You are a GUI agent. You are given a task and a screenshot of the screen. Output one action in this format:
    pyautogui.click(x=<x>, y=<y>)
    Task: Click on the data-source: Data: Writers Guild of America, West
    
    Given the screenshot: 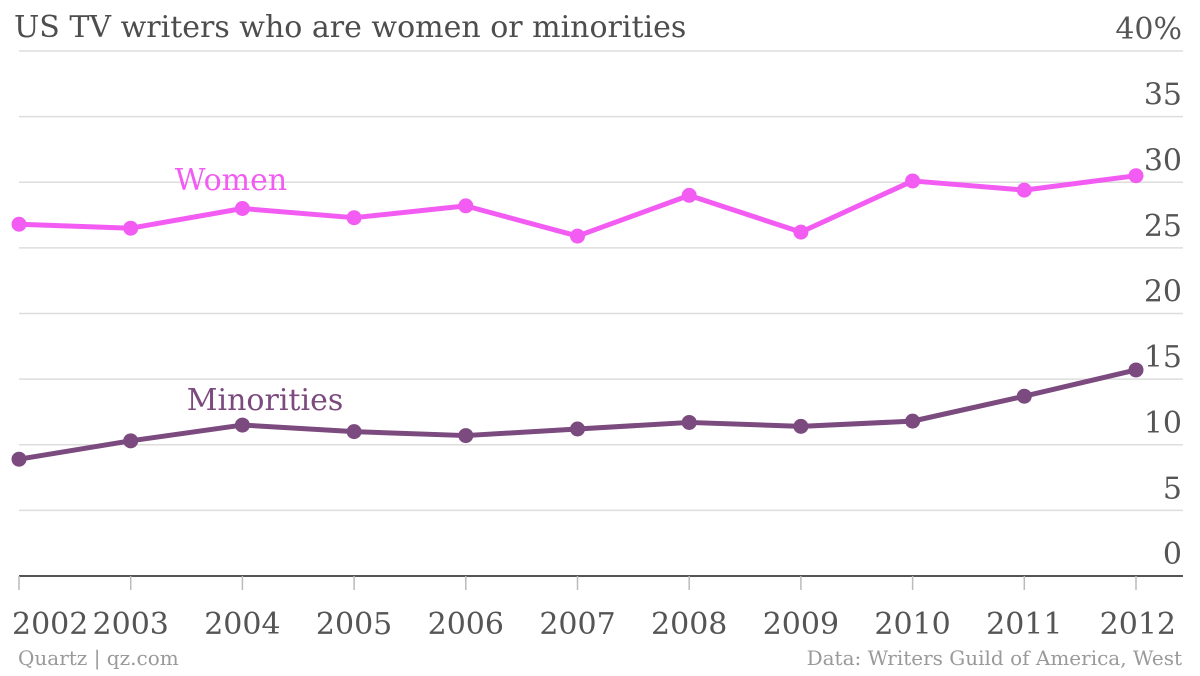 What is the action you would take?
    pyautogui.click(x=994, y=658)
    